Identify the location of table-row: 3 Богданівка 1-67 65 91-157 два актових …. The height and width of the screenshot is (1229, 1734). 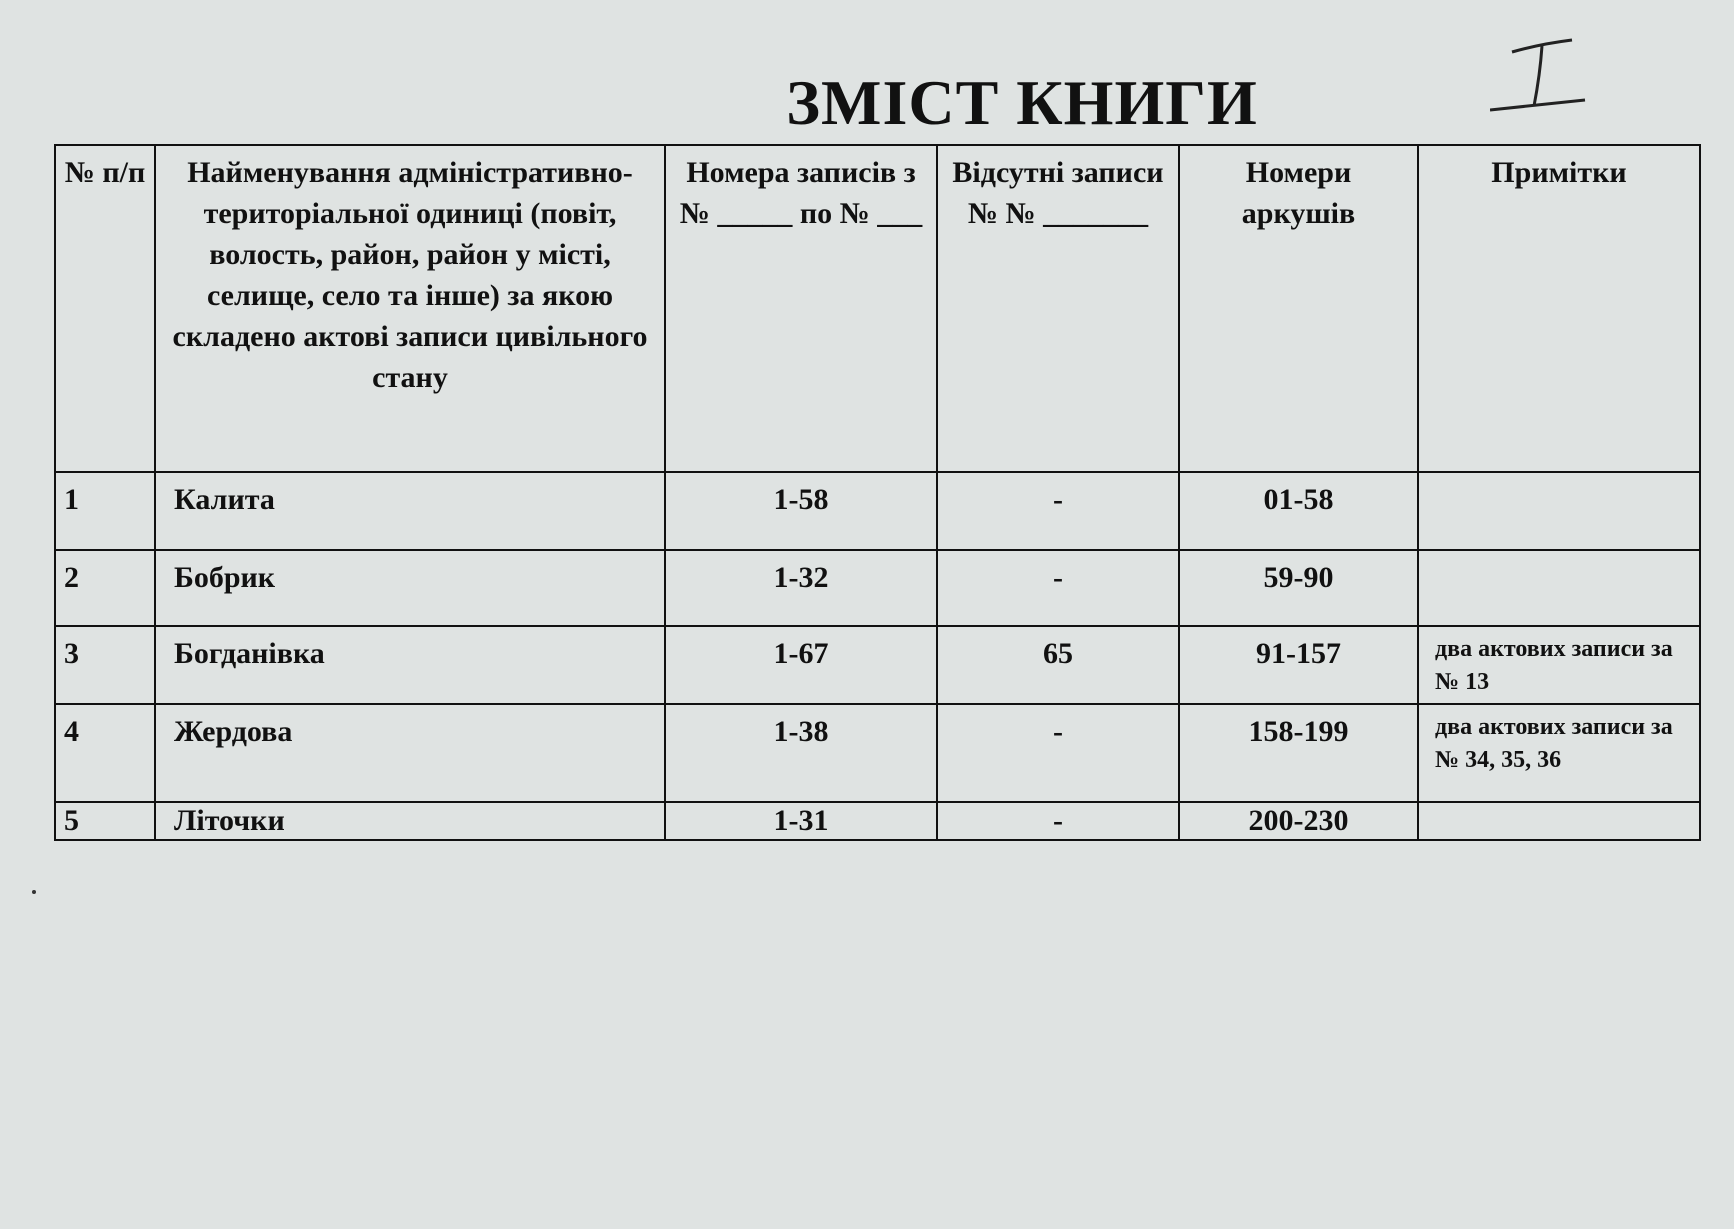
(877, 665).